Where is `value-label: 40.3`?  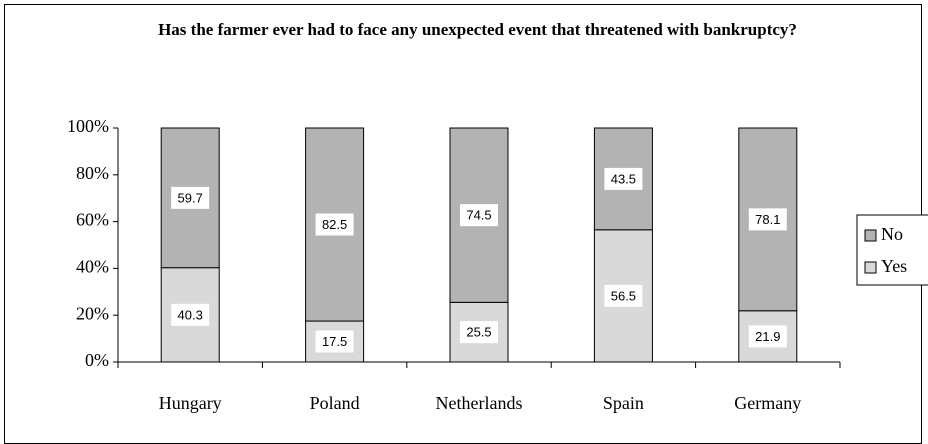 value-label: 40.3 is located at coordinates (190, 314).